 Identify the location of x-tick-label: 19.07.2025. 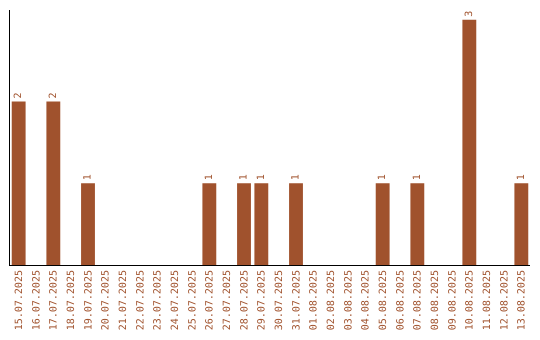
(88, 300).